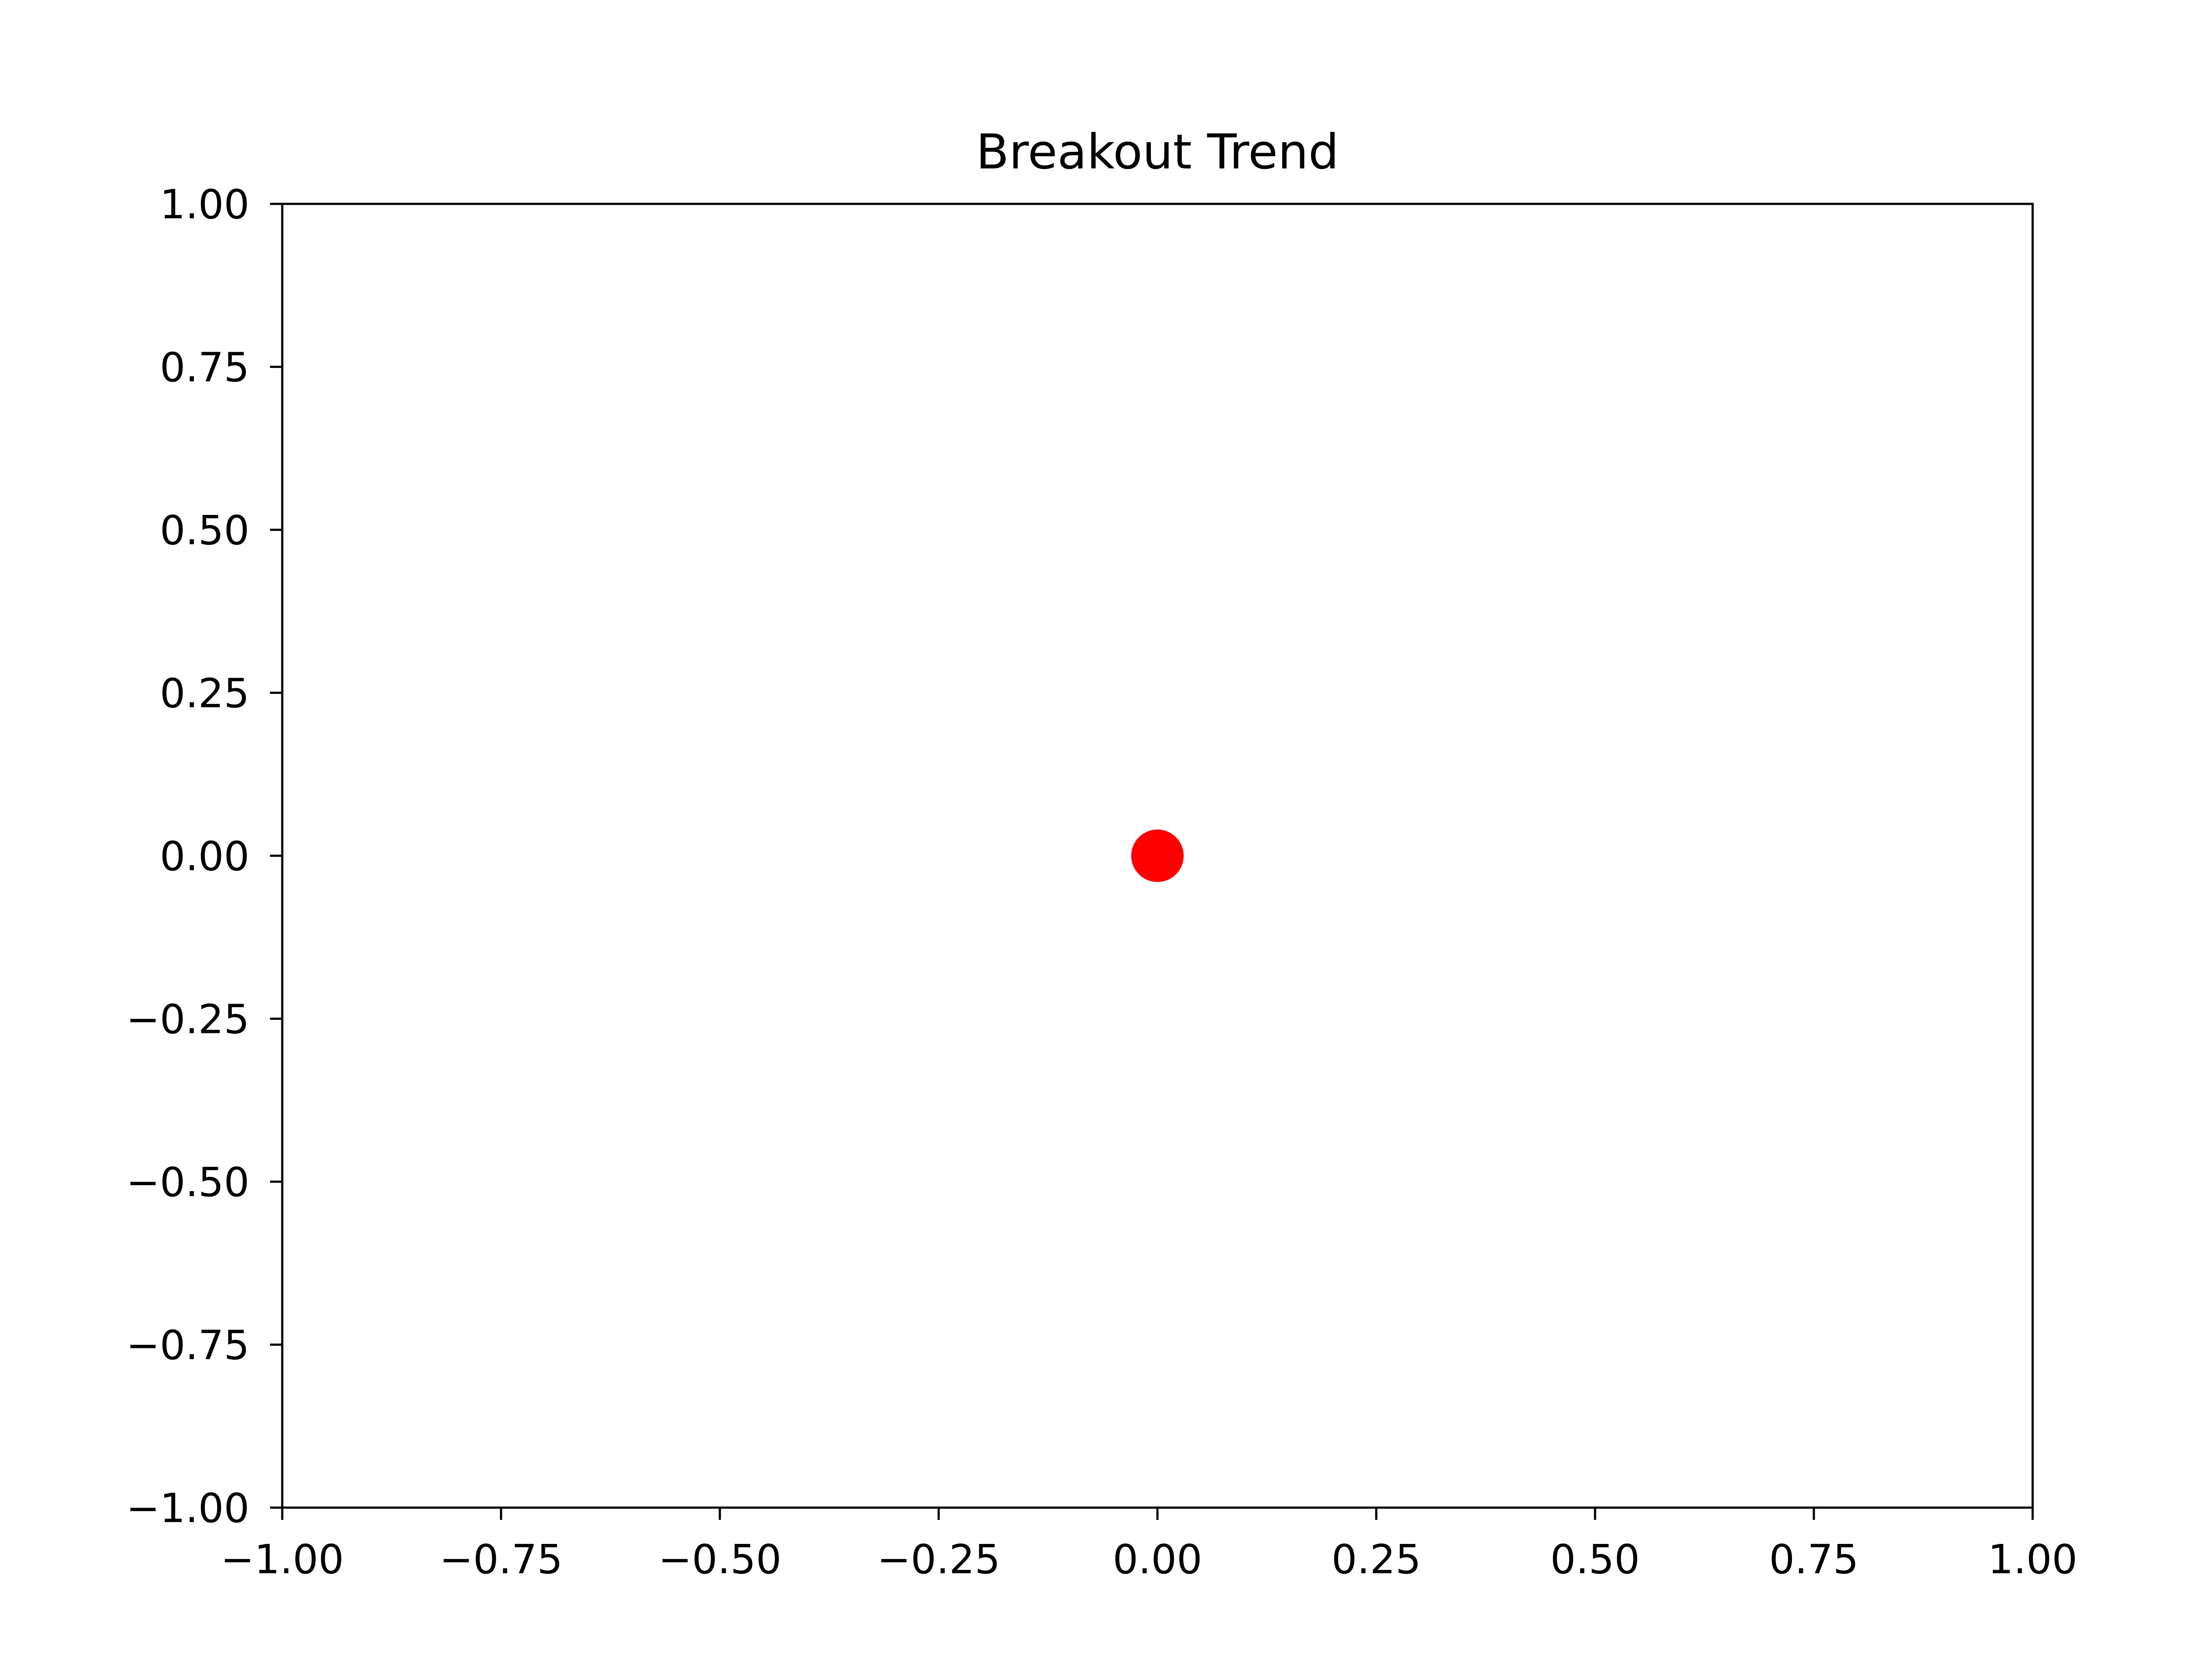  What do you see at coordinates (204, 204) in the screenshot?
I see `y-tick-label: 1.00` at bounding box center [204, 204].